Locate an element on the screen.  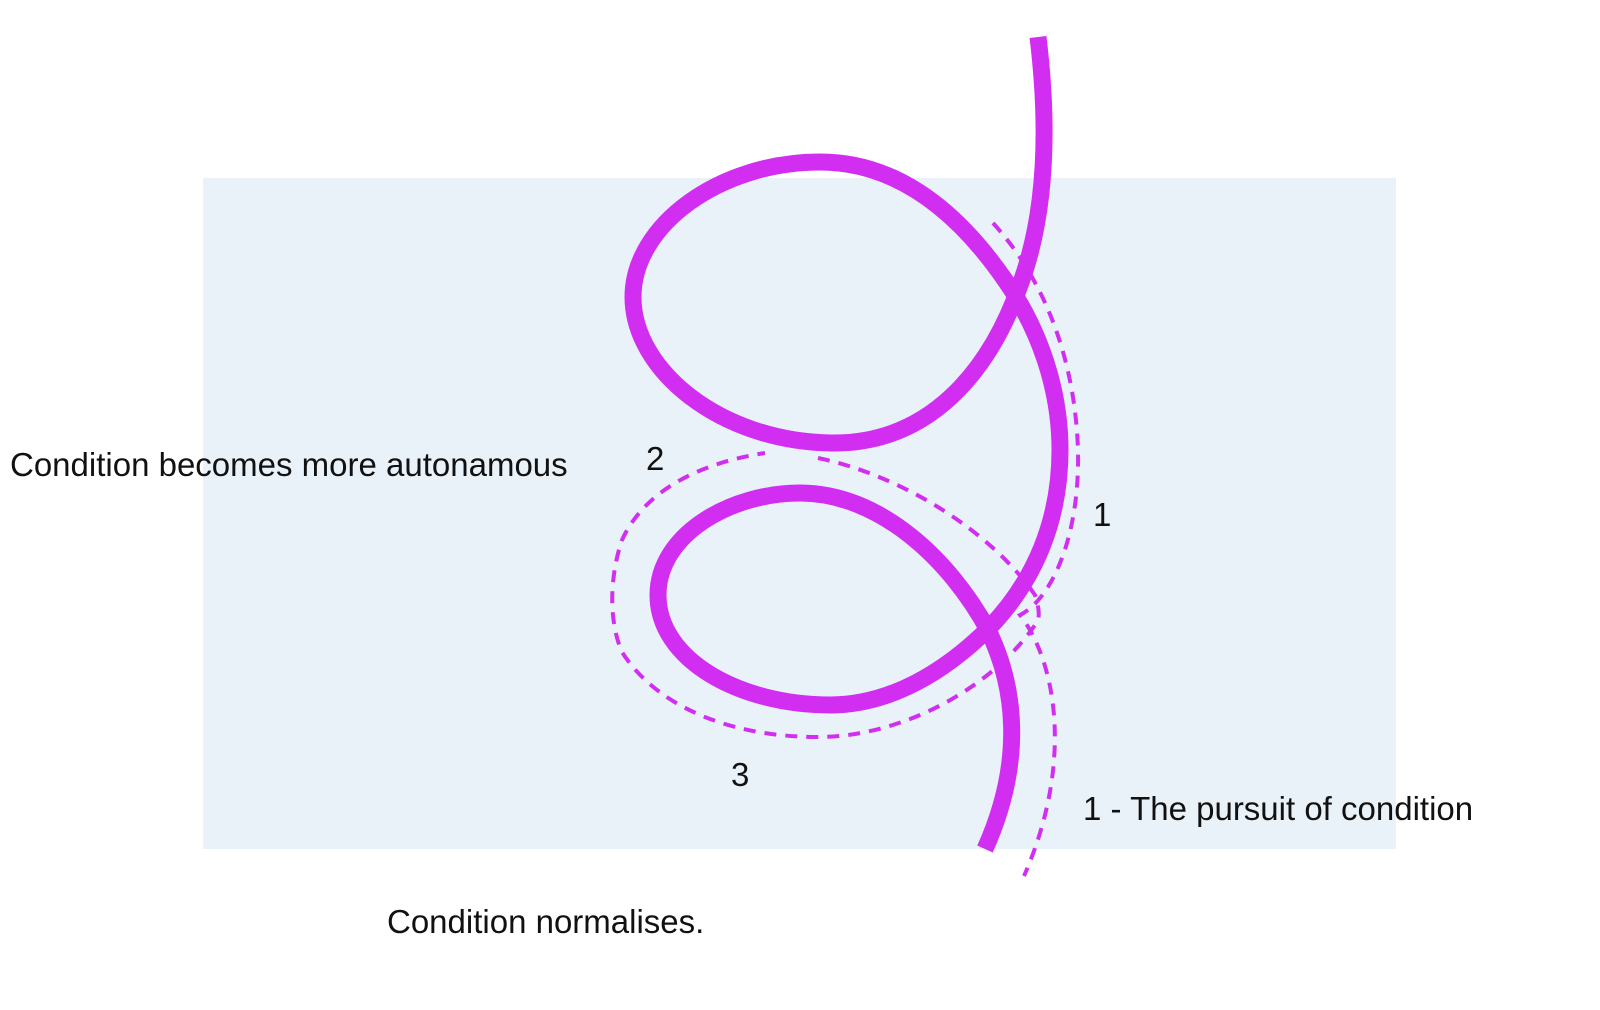
marker-two-label: 2 is located at coordinates (655, 458).